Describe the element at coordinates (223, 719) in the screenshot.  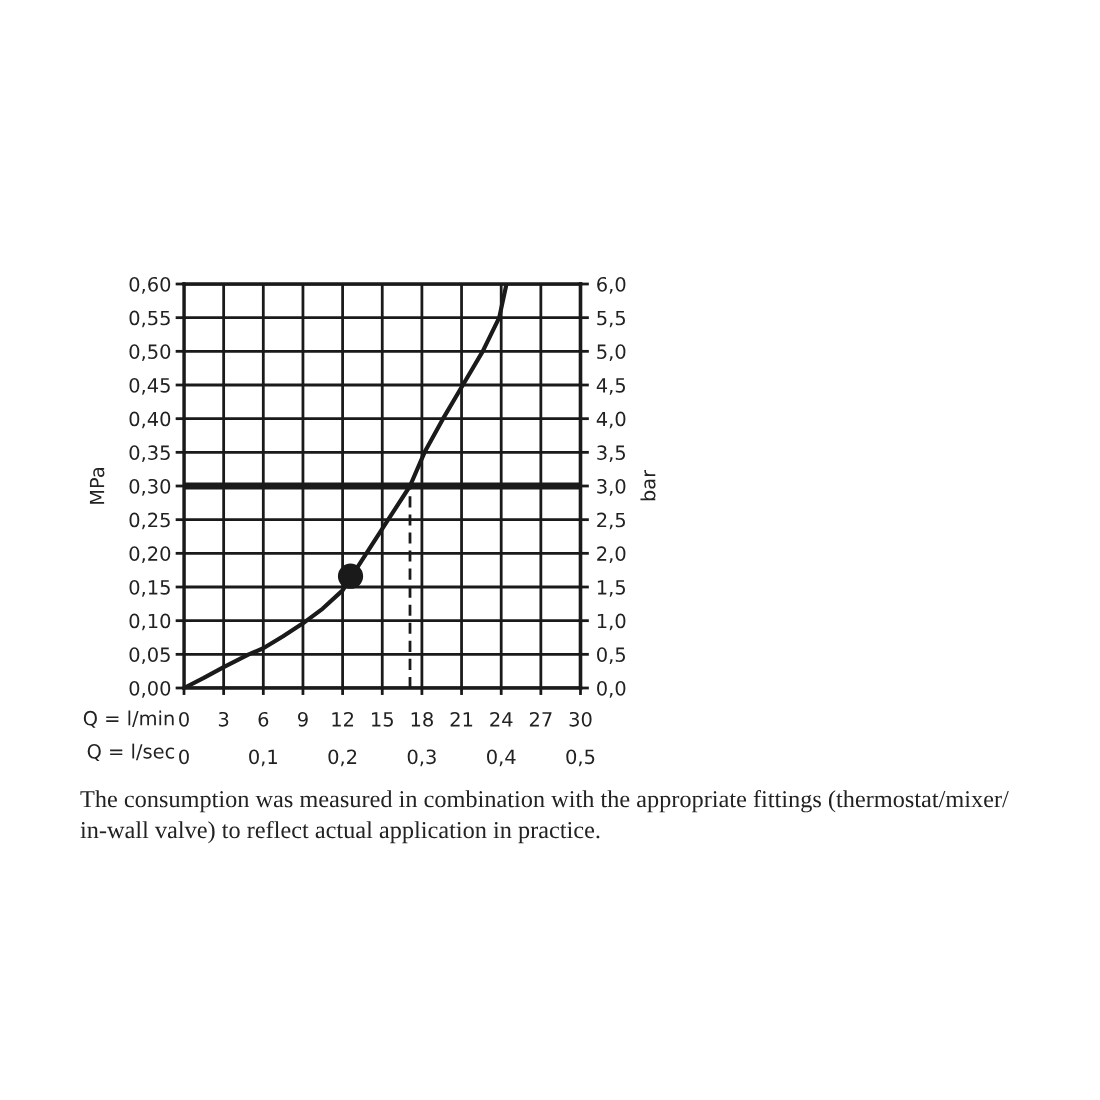
I see `x-tick-label: 3` at that location.